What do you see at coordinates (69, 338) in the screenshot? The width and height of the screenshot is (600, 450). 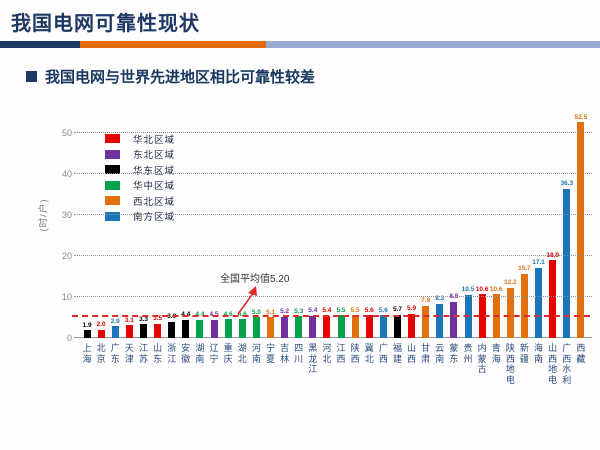 I see `y-tick-label: 0` at bounding box center [69, 338].